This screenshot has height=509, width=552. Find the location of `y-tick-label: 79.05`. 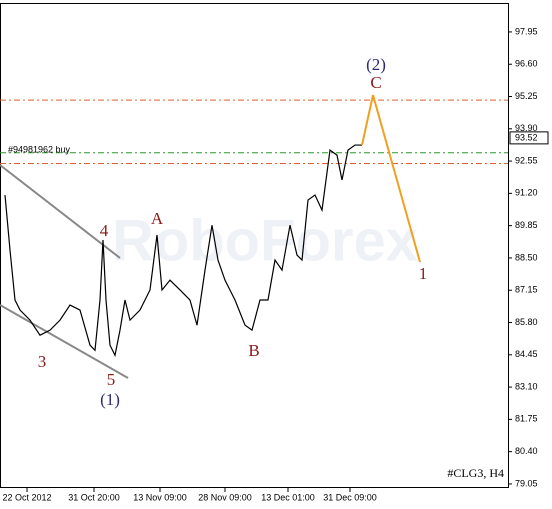

y-tick-label: 79.05 is located at coordinates (526, 483).